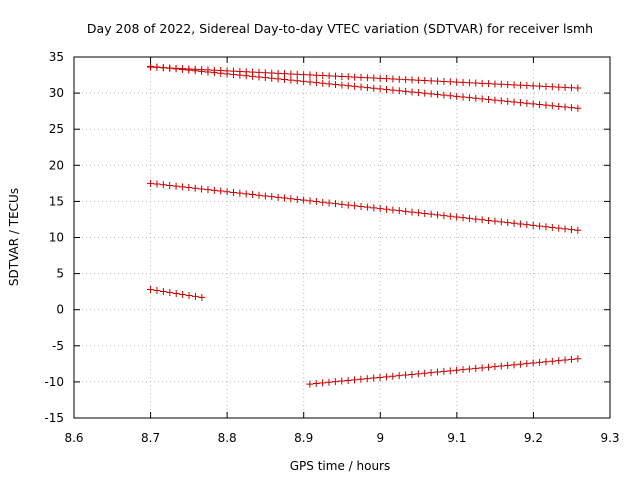 Image resolution: width=640 pixels, height=480 pixels. What do you see at coordinates (54, 382) in the screenshot?
I see `y-tick-label: -10` at bounding box center [54, 382].